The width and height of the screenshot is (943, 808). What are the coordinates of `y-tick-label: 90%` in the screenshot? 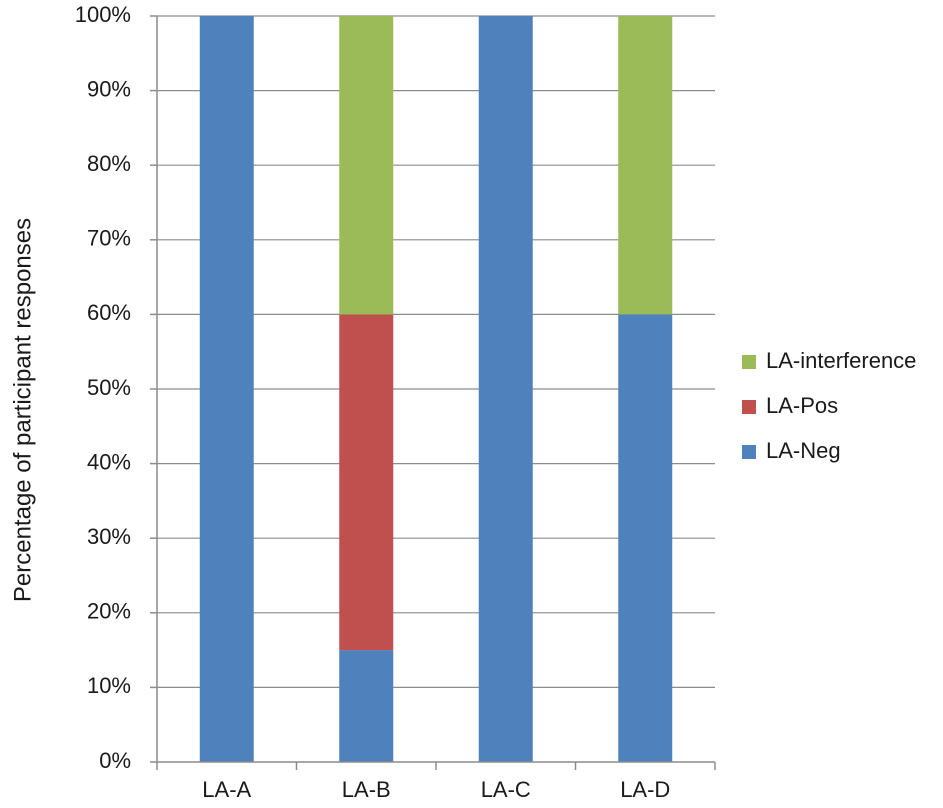 It's located at (109, 88).